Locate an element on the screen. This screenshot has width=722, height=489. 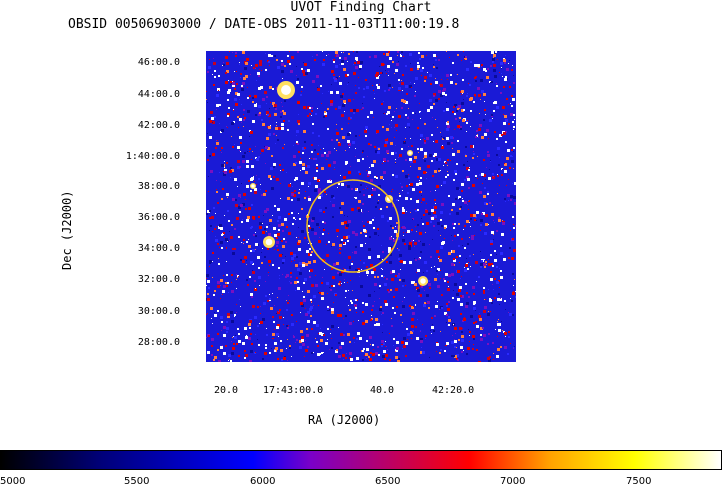
x-tick-label: 17:43:00.0 is located at coordinates (293, 390).